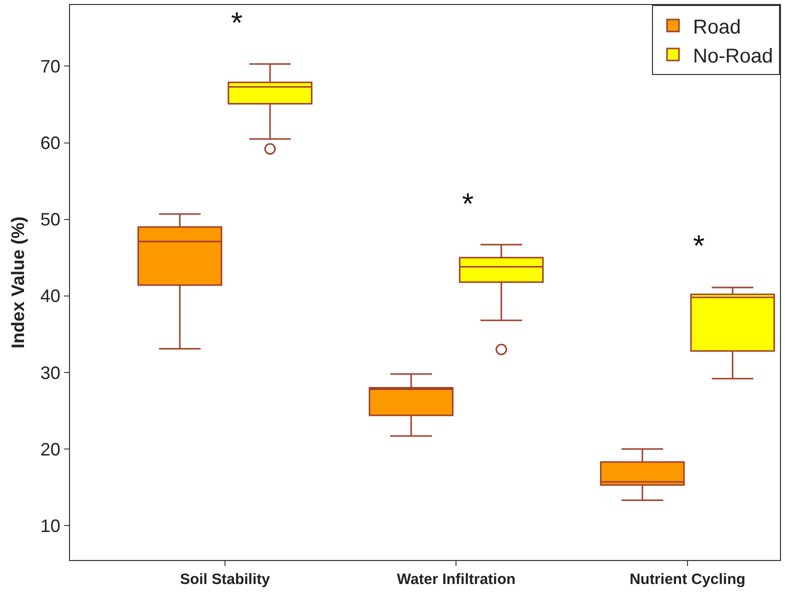 The image size is (785, 600). Describe the element at coordinates (50, 220) in the screenshot. I see `y-tick-label: 50` at that location.